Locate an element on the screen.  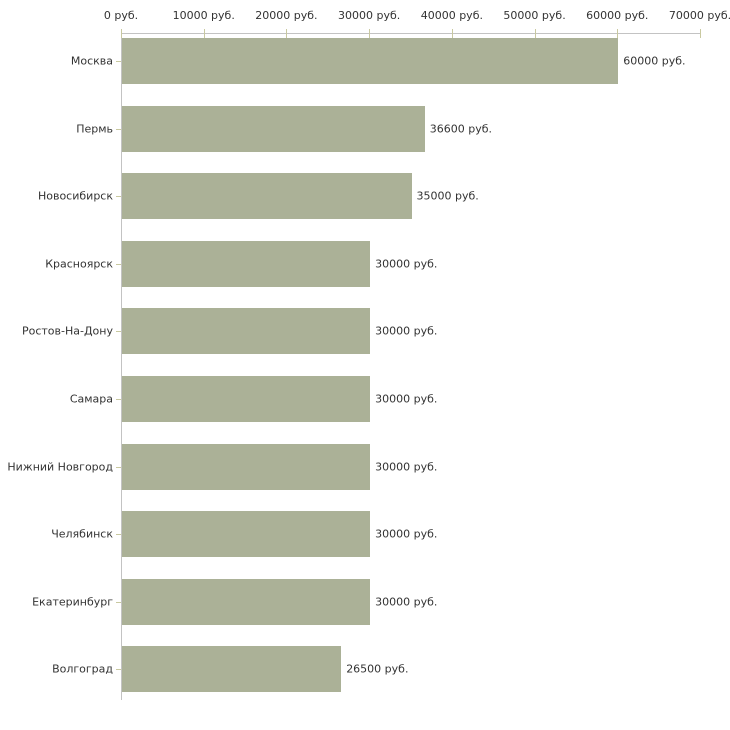
x-axis-tick-label: 50000 руб. is located at coordinates (534, 15).